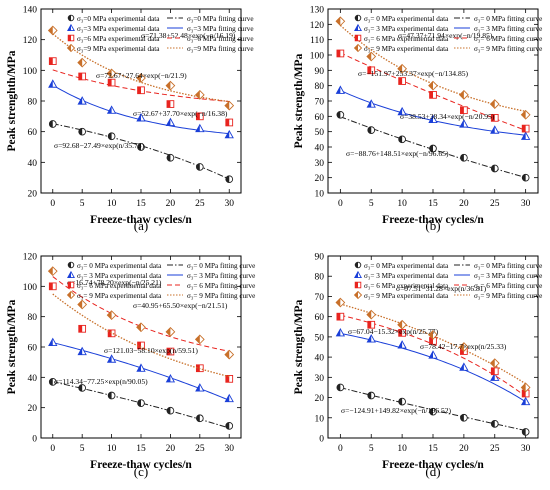 Image resolution: width=550 pixels, height=490 pixels. What do you see at coordinates (141, 335) in the screenshot?
I see `fit-curve-s9` at bounding box center [141, 335].